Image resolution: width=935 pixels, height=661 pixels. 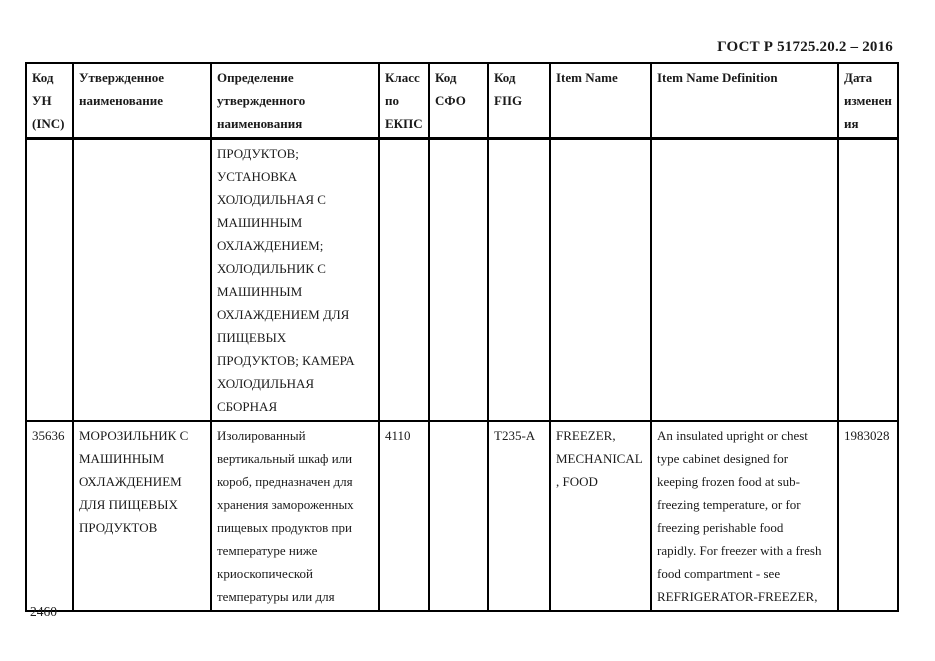 I want to click on cell-change-date: 1983028, so click(x=868, y=516).